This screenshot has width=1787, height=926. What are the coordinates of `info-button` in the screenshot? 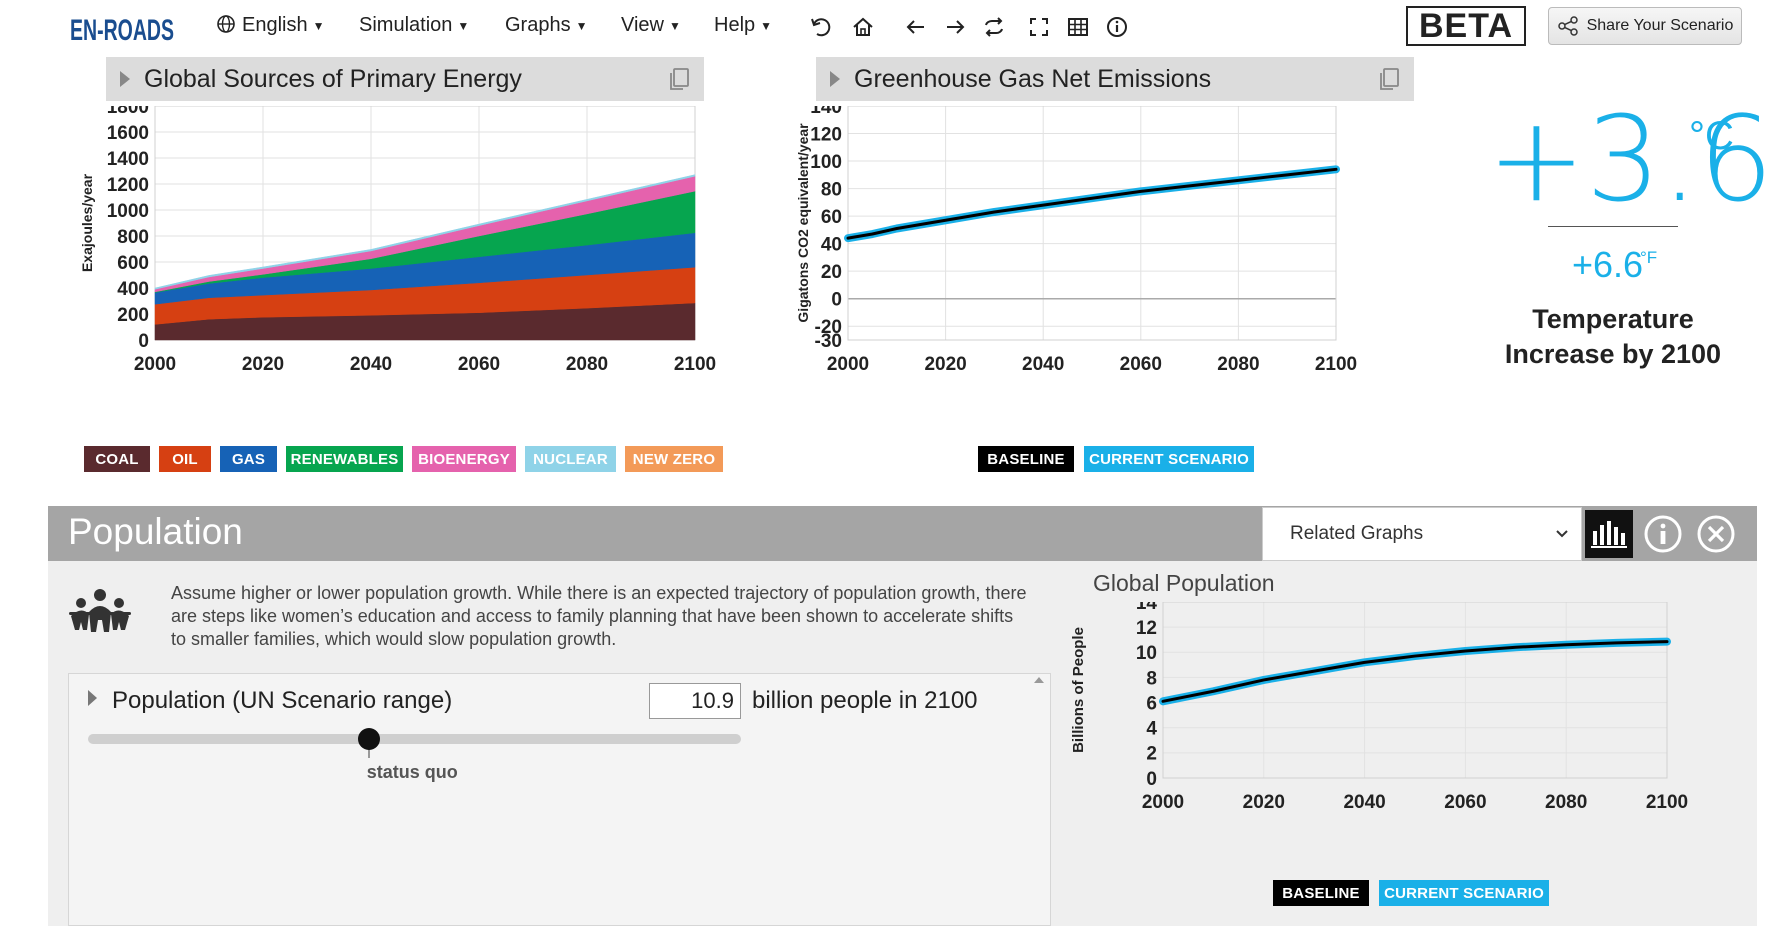 It's located at (1117, 27).